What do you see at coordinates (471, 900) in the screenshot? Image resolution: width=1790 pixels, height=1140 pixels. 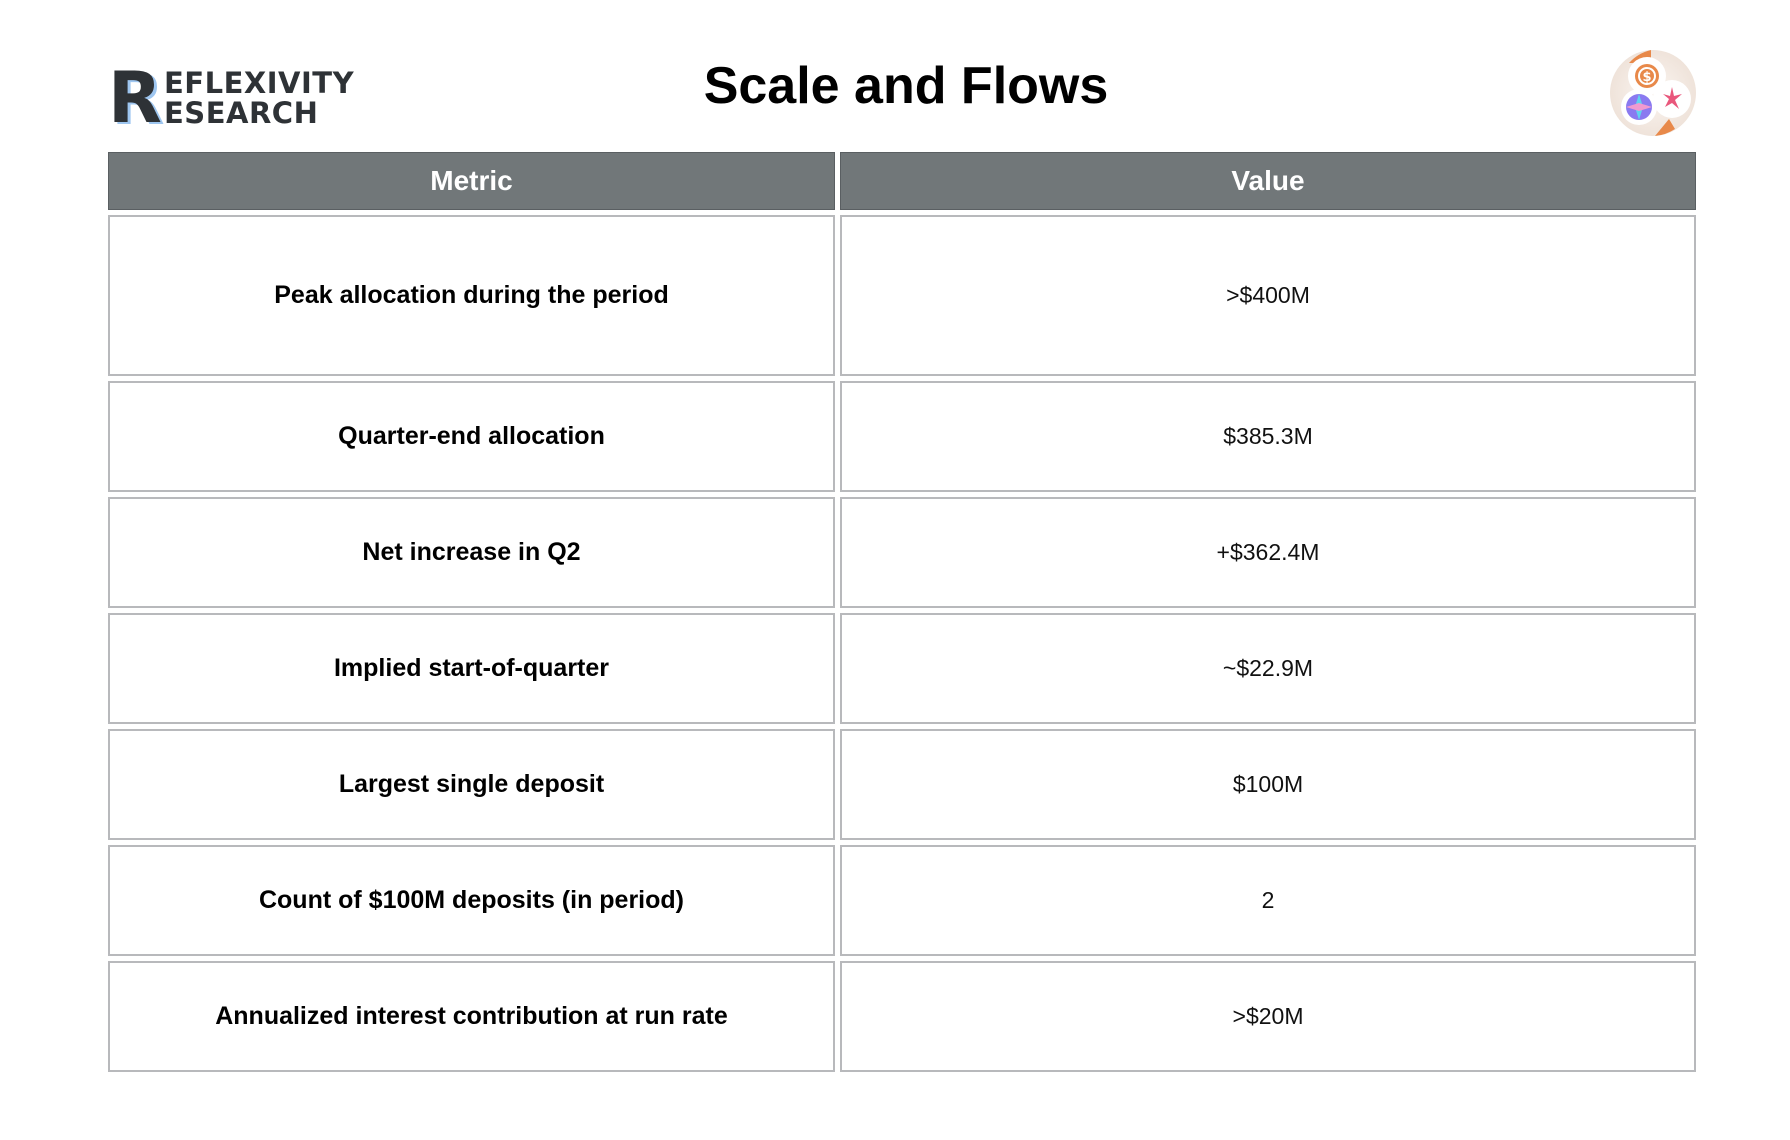 I see `metric-cell: Count of $100M deposits (in period)` at bounding box center [471, 900].